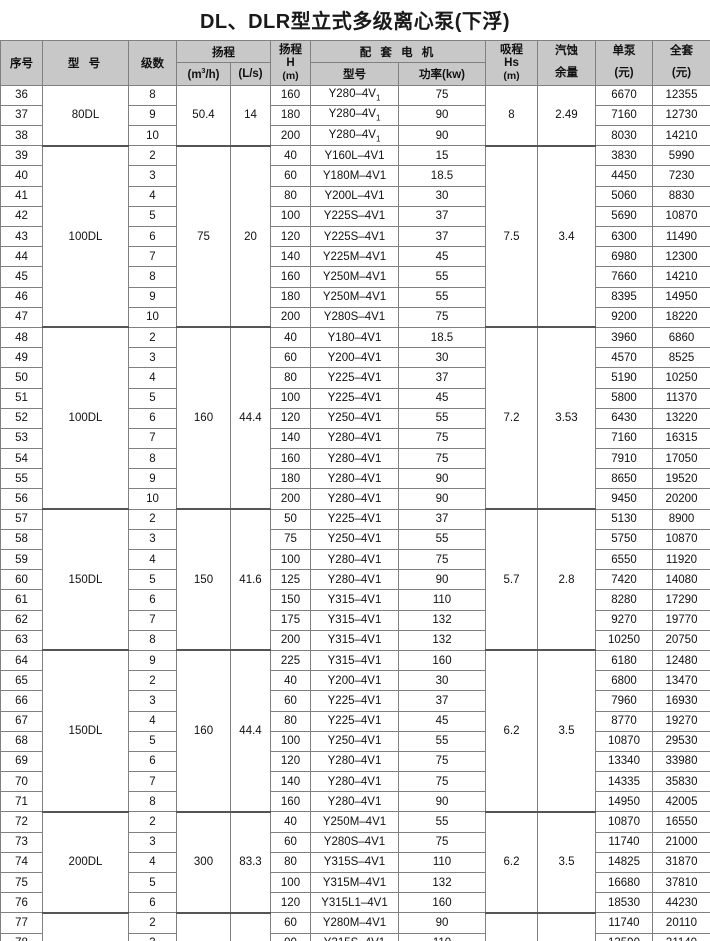 The image size is (710, 941). I want to click on cell-full-price: 11920, so click(681, 559).